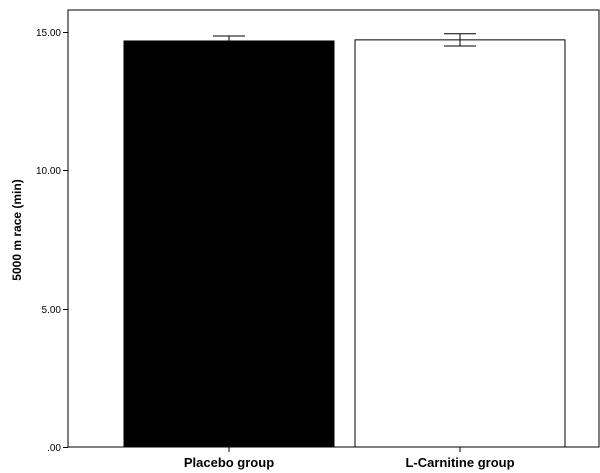  What do you see at coordinates (459, 462) in the screenshot?
I see `x-category-label: L-Carnitine group` at bounding box center [459, 462].